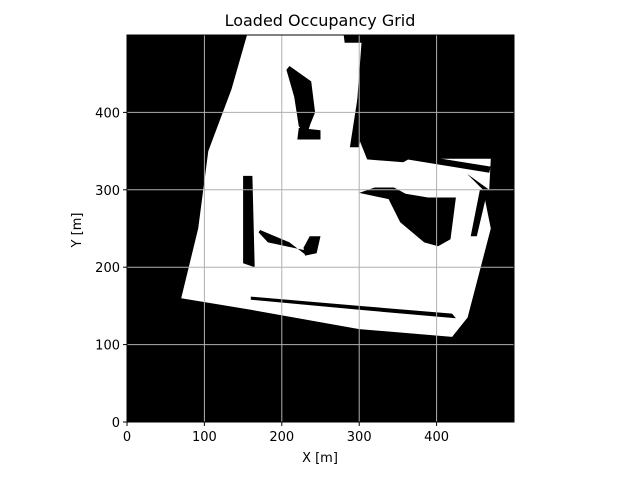 The height and width of the screenshot is (480, 640). I want to click on x-tick-label-3: 300, so click(359, 437).